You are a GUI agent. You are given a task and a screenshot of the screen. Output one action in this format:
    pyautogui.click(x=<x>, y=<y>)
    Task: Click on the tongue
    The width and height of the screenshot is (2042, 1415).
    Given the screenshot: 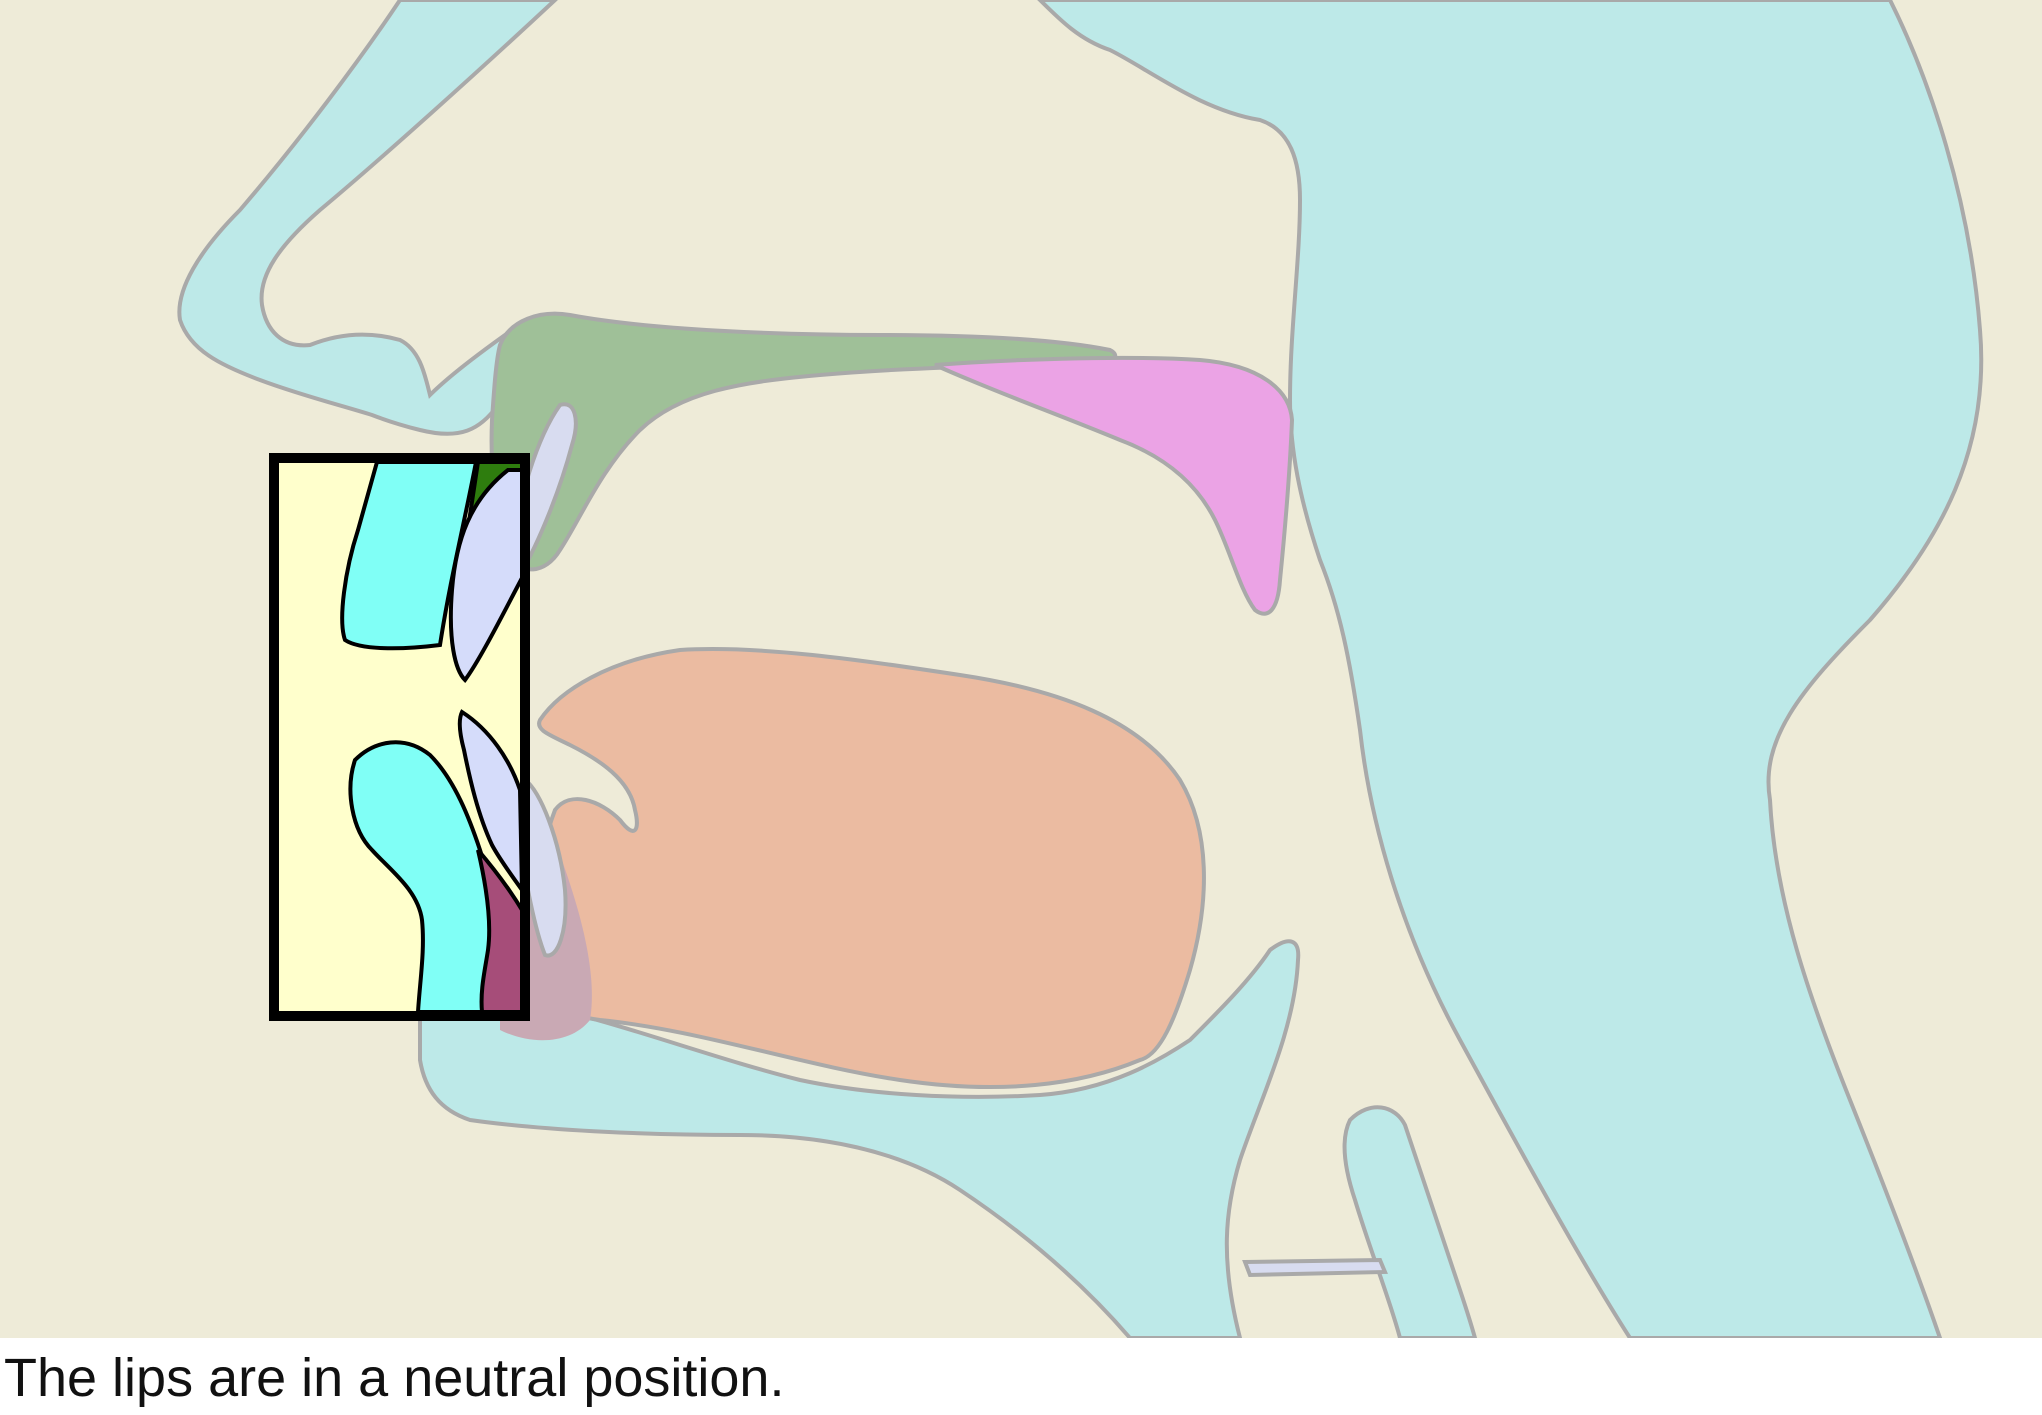 What is the action you would take?
    pyautogui.click(x=868, y=868)
    